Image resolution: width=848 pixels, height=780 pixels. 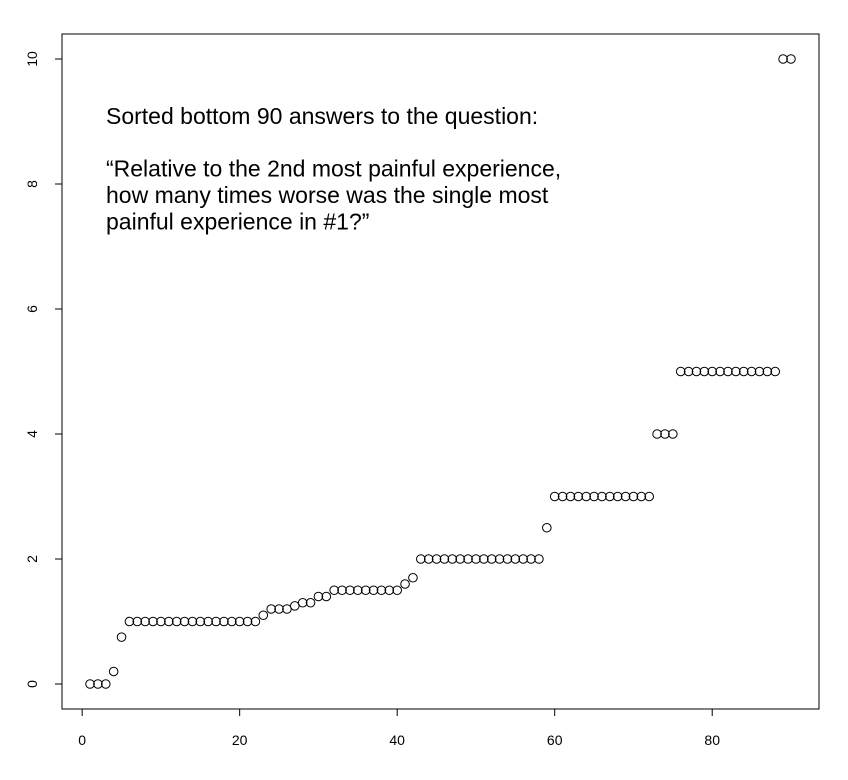 I want to click on annotation: how many times worse was the single most, so click(x=327, y=195).